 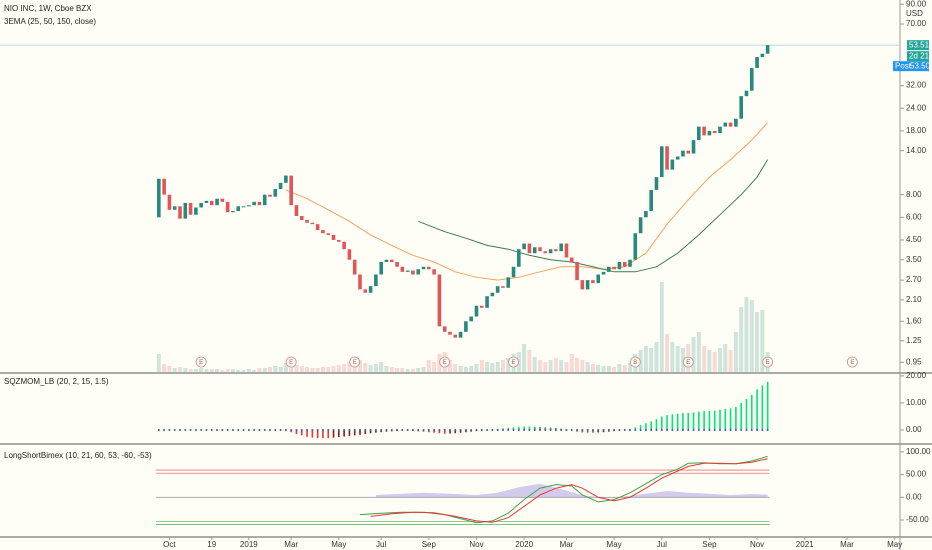 What do you see at coordinates (918, 56) in the screenshot?
I see `countdown-tag` at bounding box center [918, 56].